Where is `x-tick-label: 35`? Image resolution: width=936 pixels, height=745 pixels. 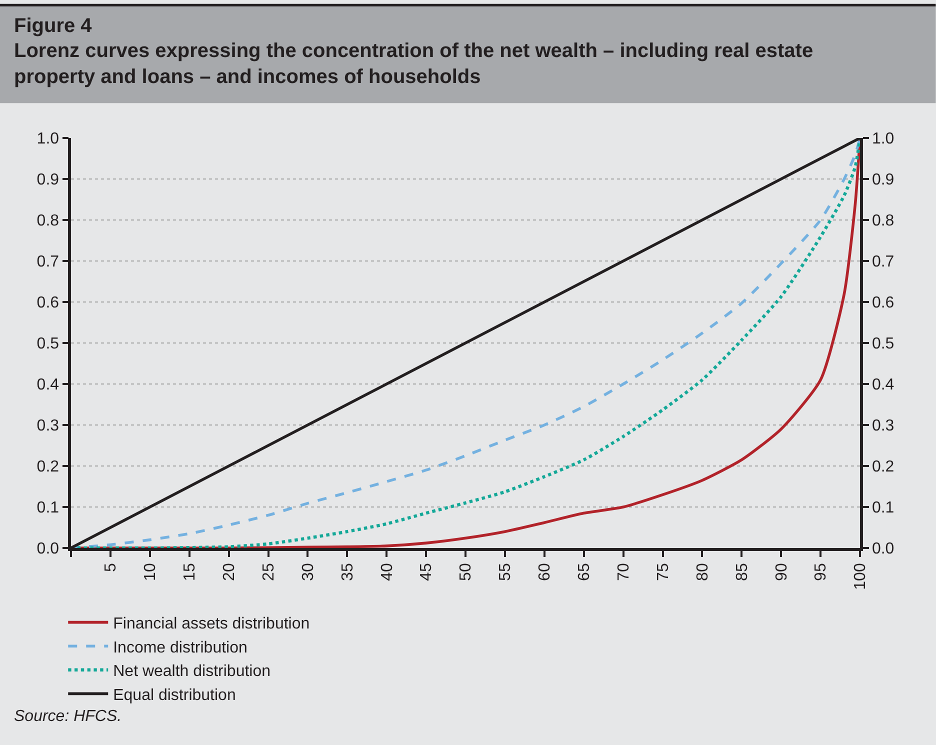 x-tick-label: 35 is located at coordinates (347, 572).